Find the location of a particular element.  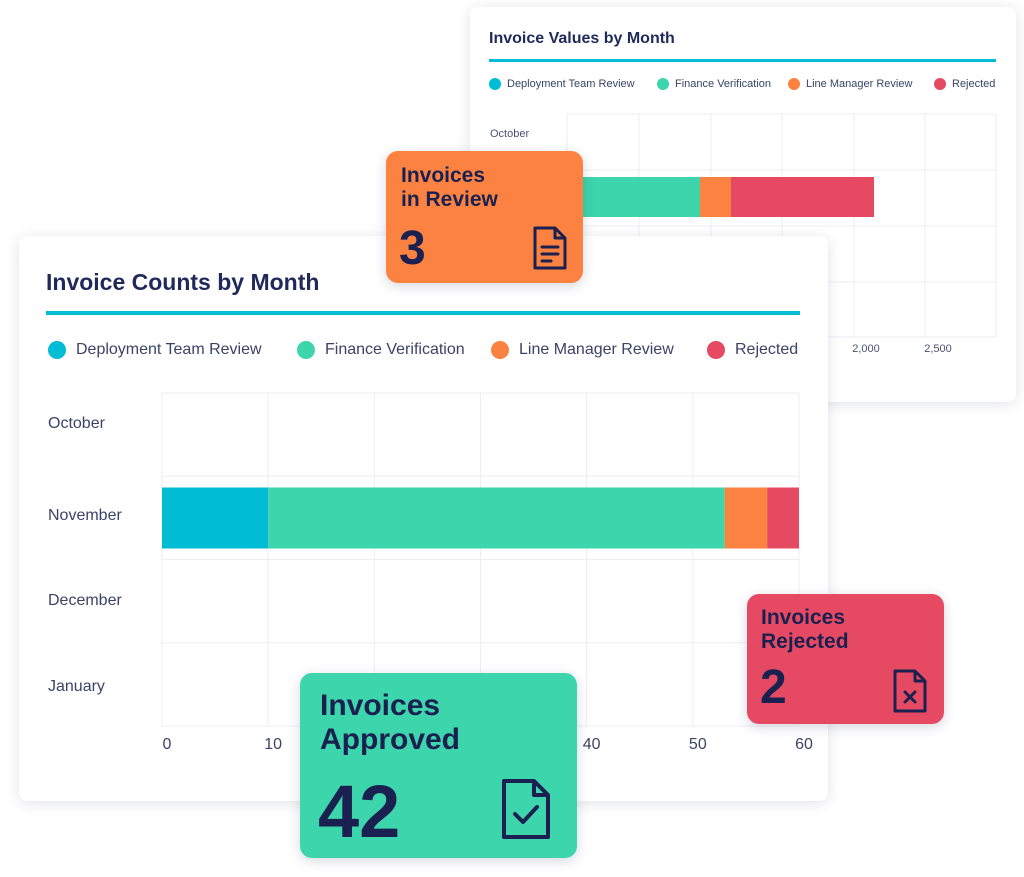

x-tick-label: 0 is located at coordinates (167, 744).